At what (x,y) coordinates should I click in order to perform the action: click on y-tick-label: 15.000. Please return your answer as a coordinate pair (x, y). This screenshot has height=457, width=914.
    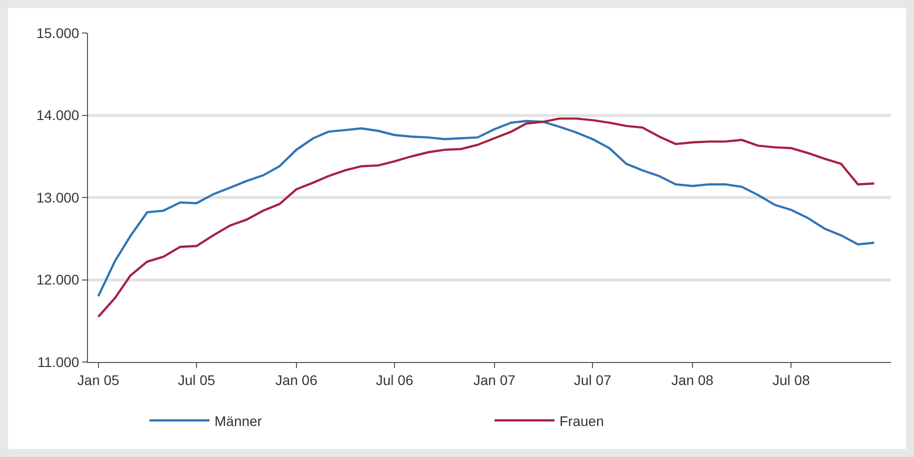
    Looking at the image, I should click on (58, 32).